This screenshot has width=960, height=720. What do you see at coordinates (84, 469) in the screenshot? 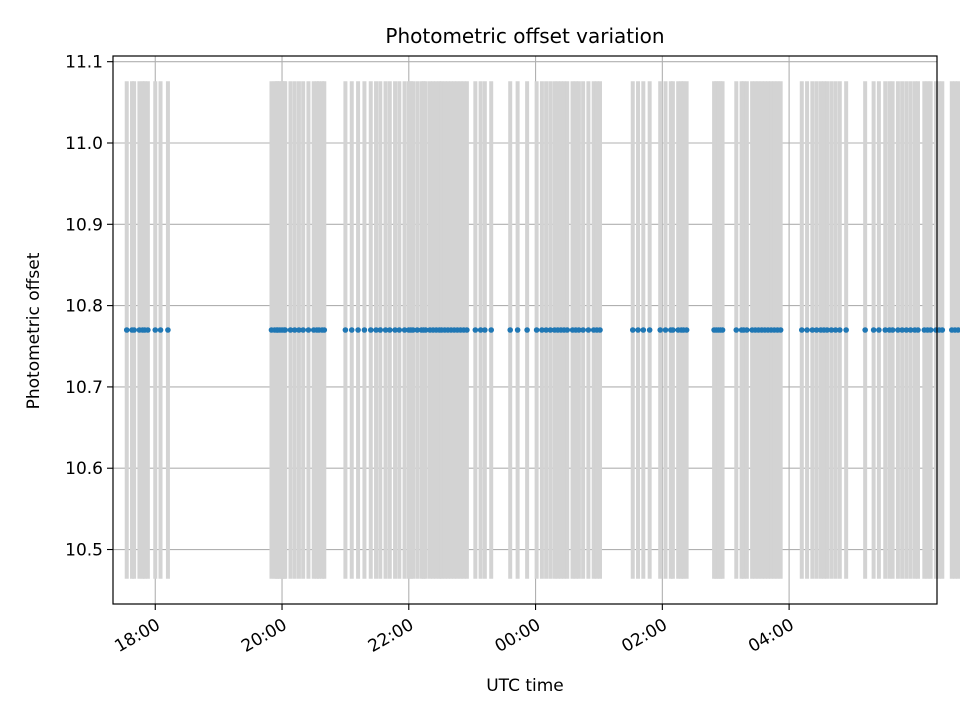
I see `y-tick-label: 10.6` at bounding box center [84, 469].